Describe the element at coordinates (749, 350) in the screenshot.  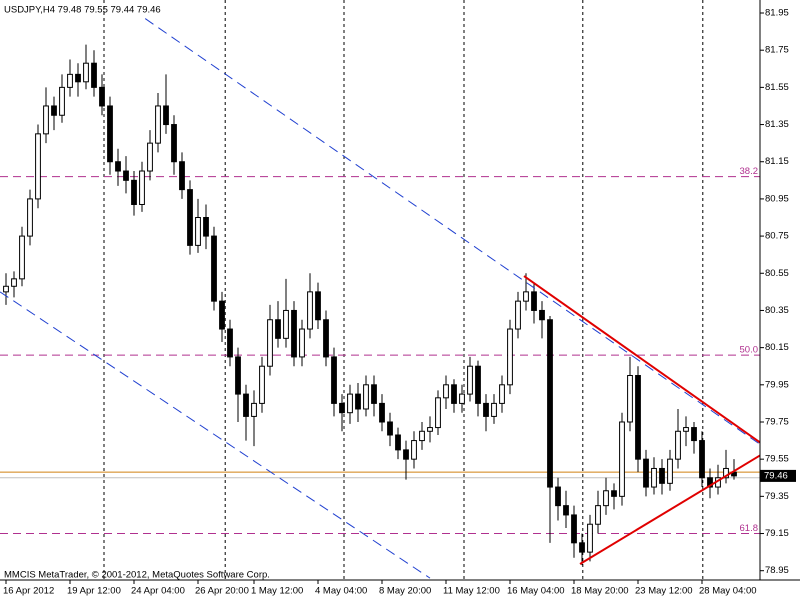
I see `fib-level-label: 50.0` at that location.